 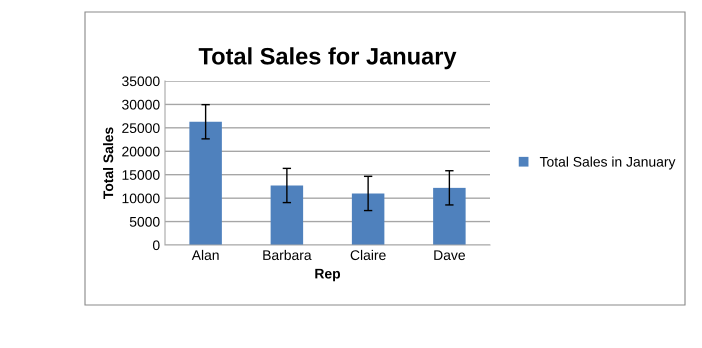 I want to click on y-axis-title: Total Sales, so click(x=108, y=163).